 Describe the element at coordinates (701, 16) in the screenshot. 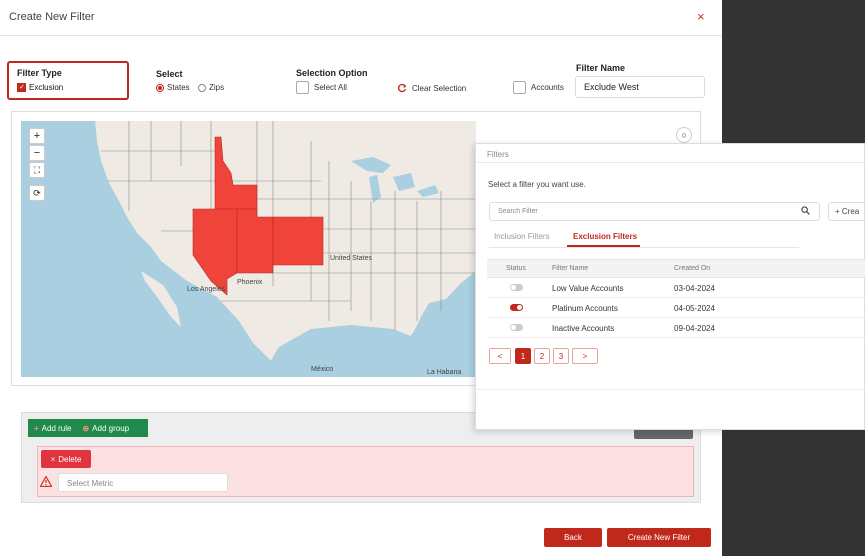

I see `close-icon: ×` at that location.